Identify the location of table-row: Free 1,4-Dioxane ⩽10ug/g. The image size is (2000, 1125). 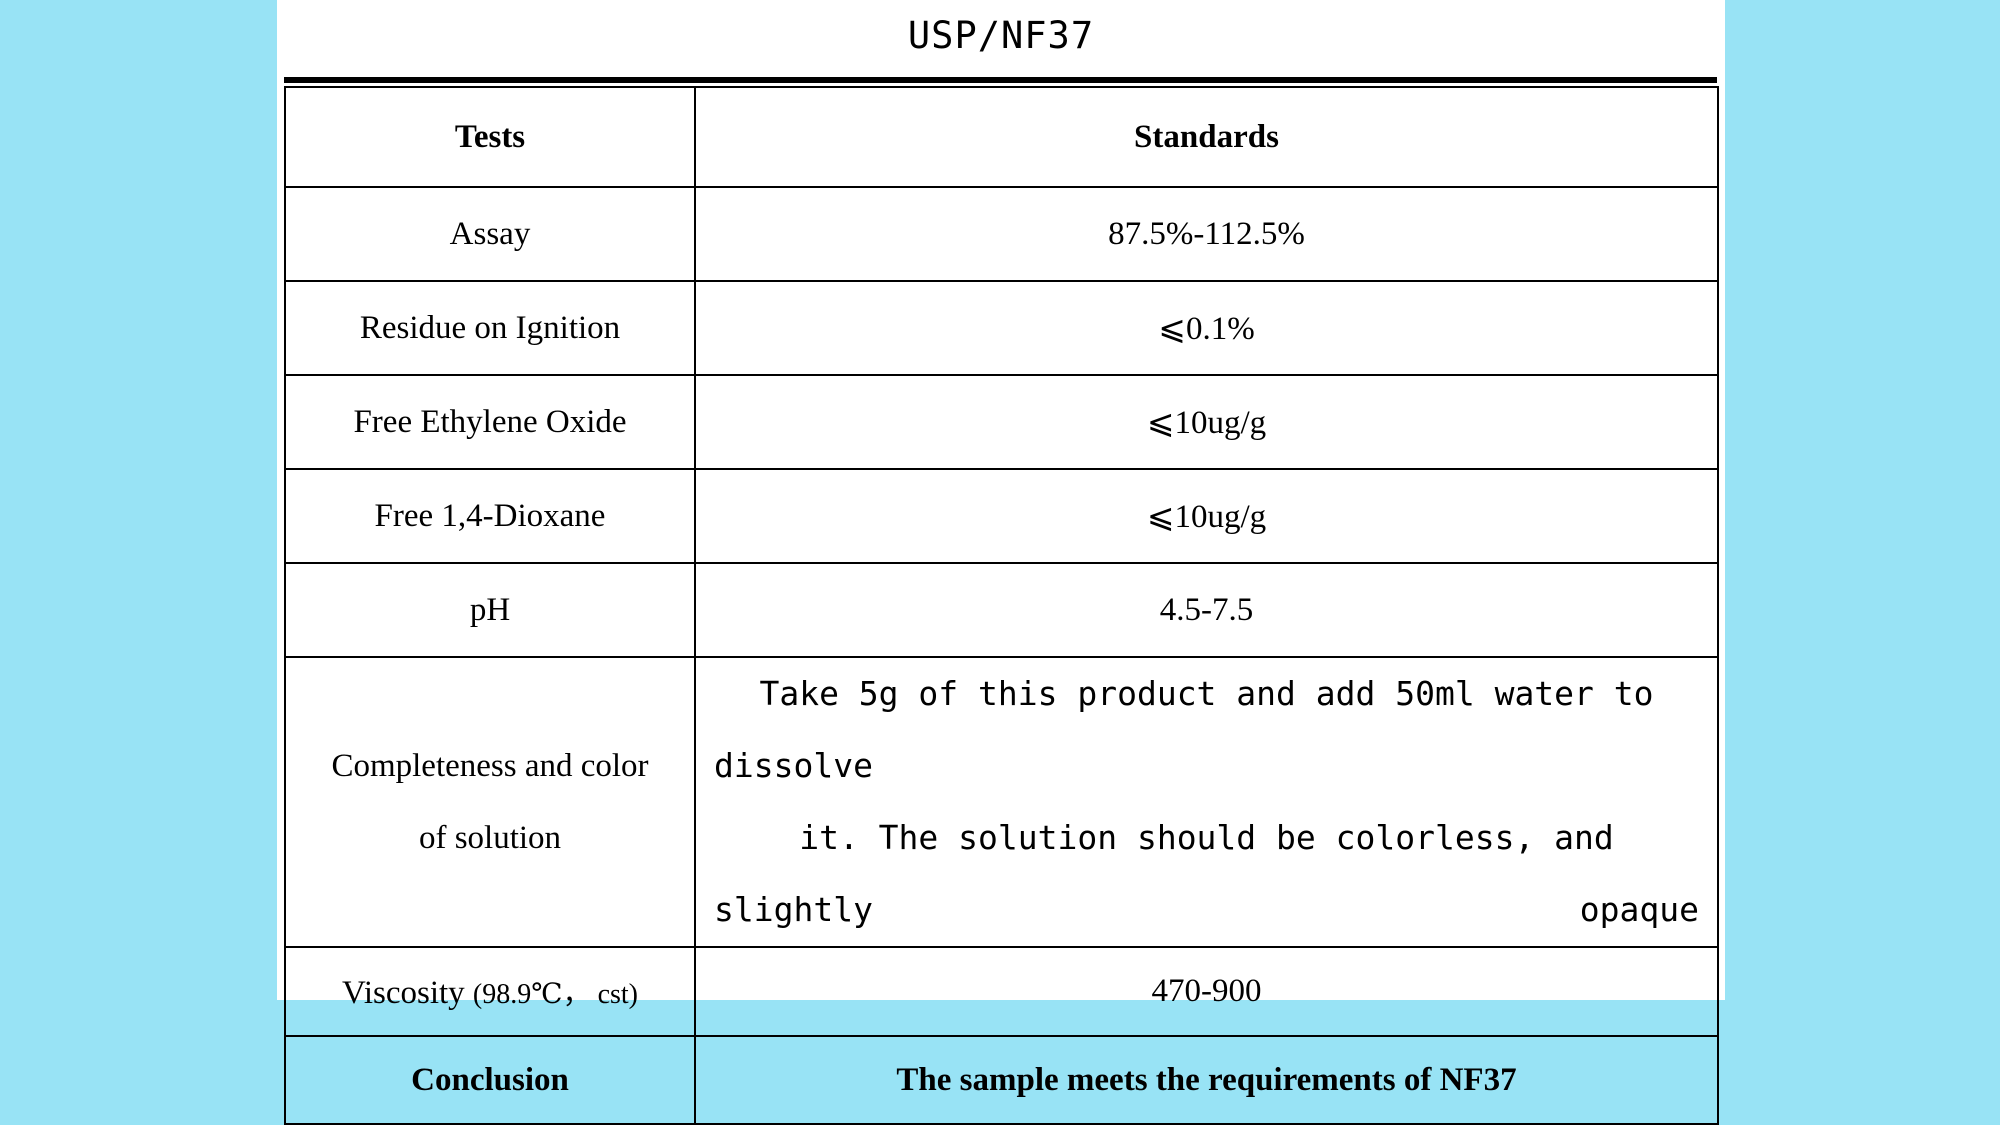
(1001, 516).